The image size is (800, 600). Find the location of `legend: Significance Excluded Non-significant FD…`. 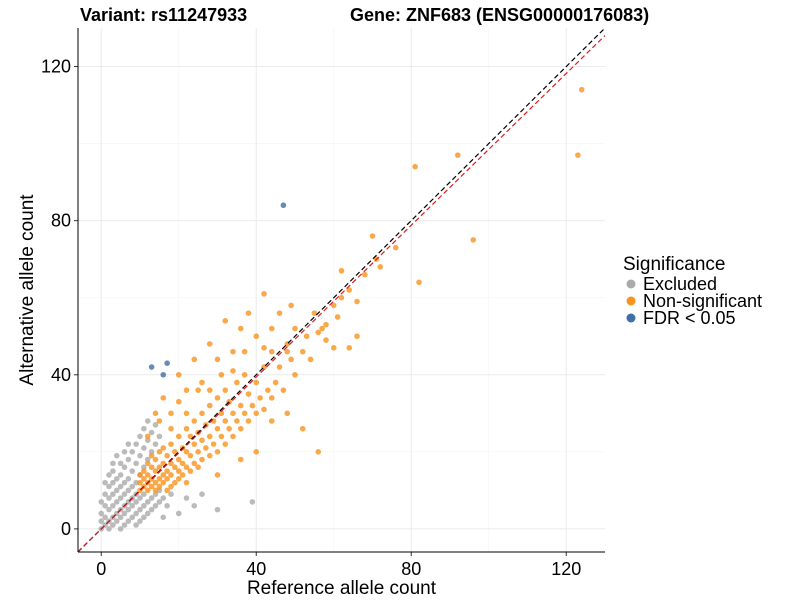

legend: Significance Excluded Non-significant FD… is located at coordinates (692, 291).